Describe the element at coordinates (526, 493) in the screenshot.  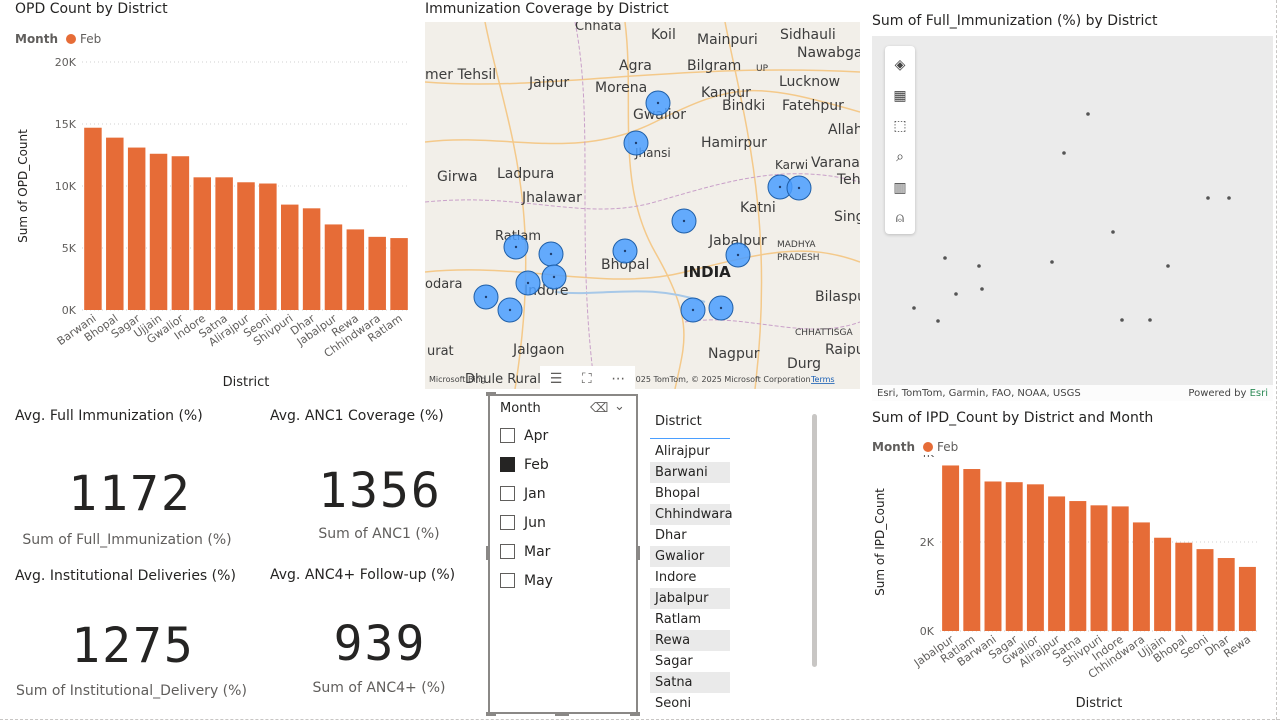
I see `month-option-jan: Jan` at that location.